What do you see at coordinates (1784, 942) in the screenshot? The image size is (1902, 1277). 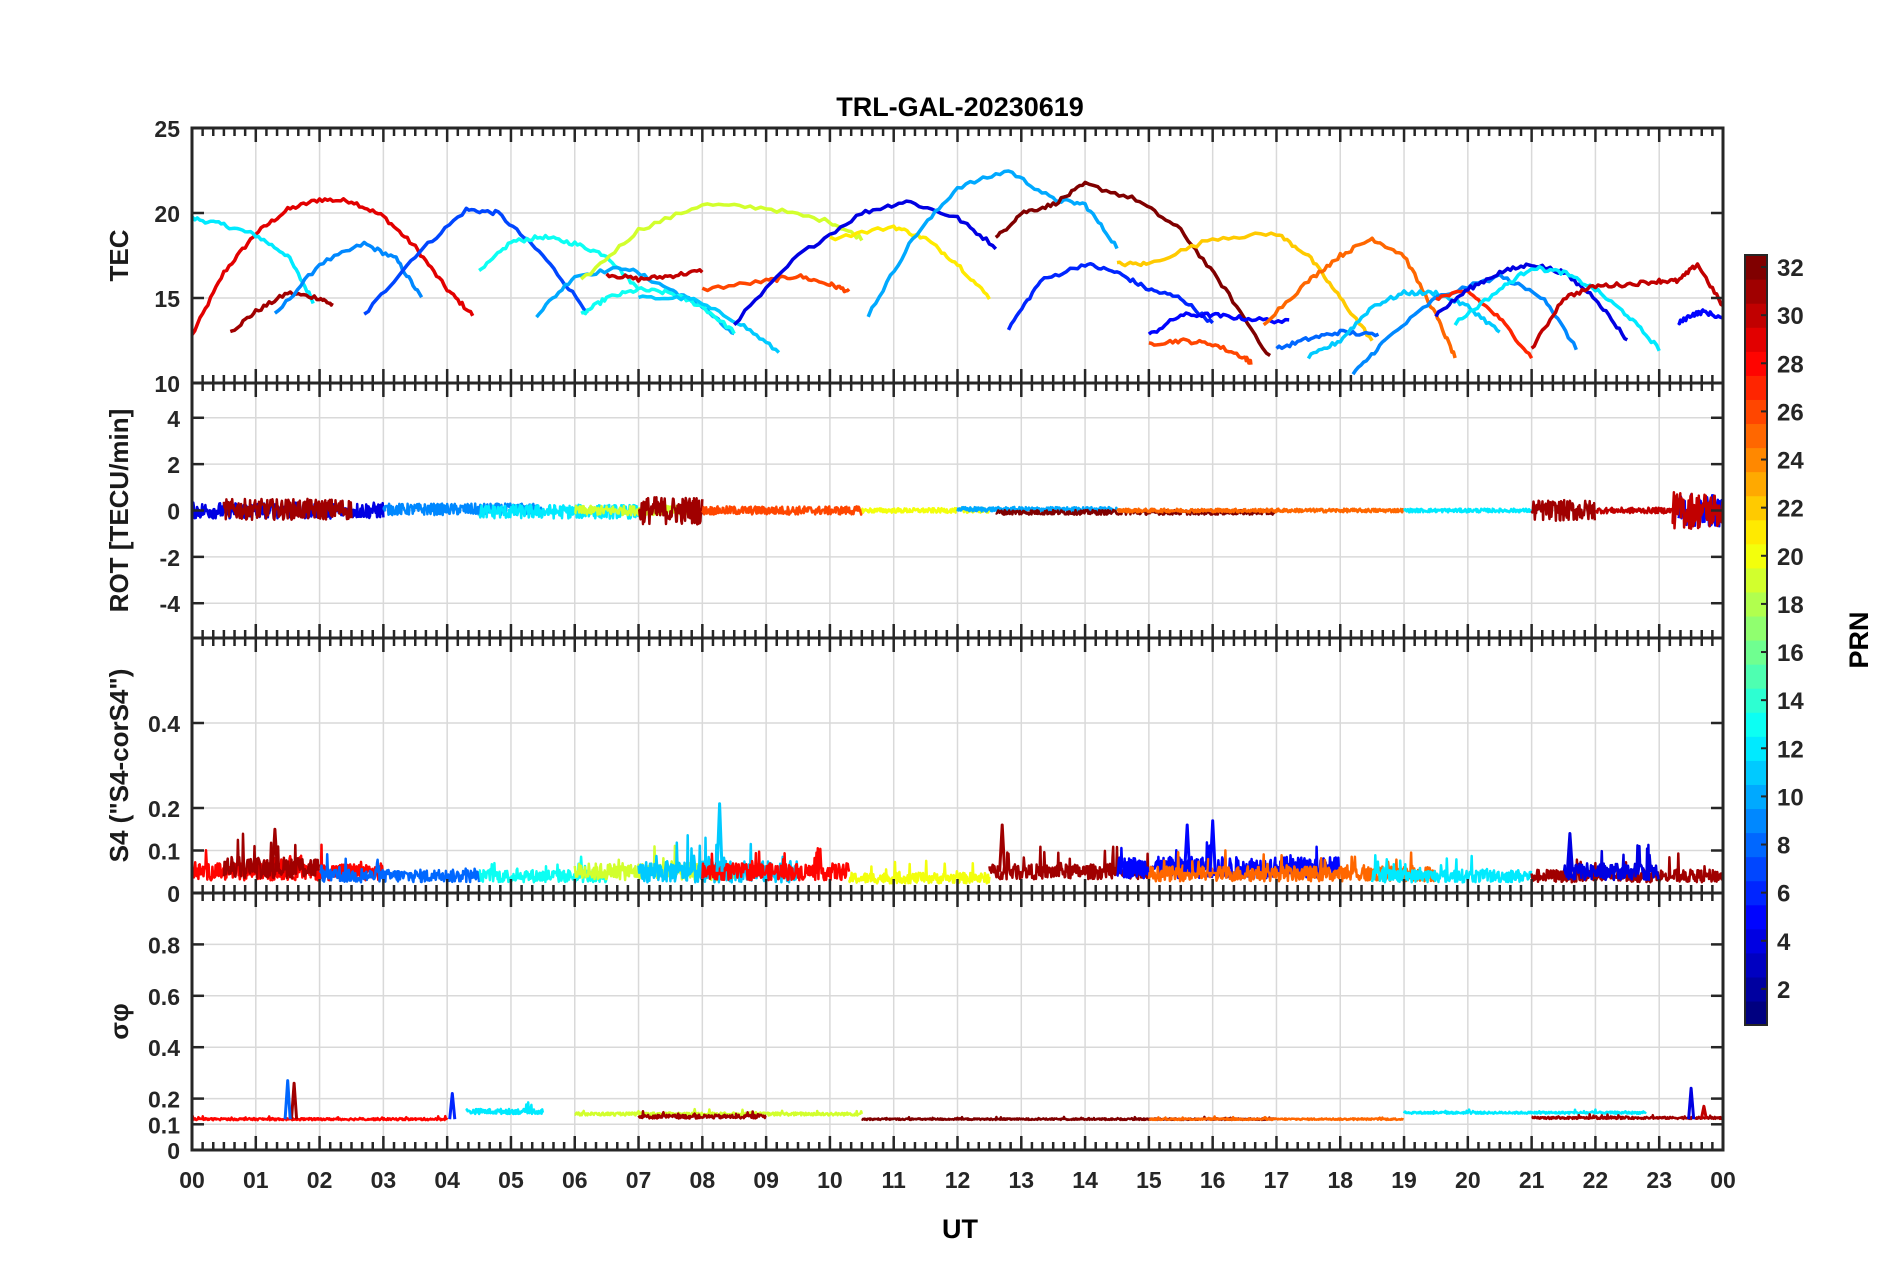 I see `colorbar-tick-label: 4` at bounding box center [1784, 942].